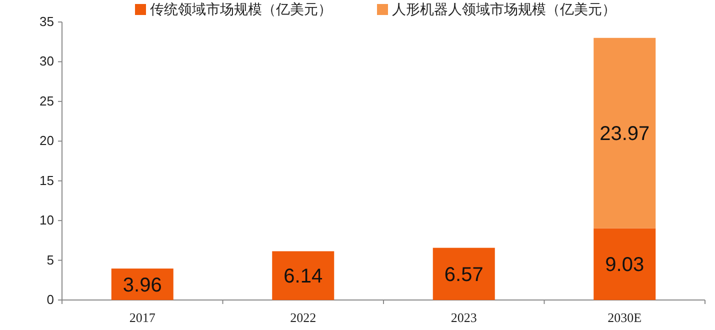  Describe the element at coordinates (47, 140) in the screenshot. I see `y-tick-label: 20` at that location.